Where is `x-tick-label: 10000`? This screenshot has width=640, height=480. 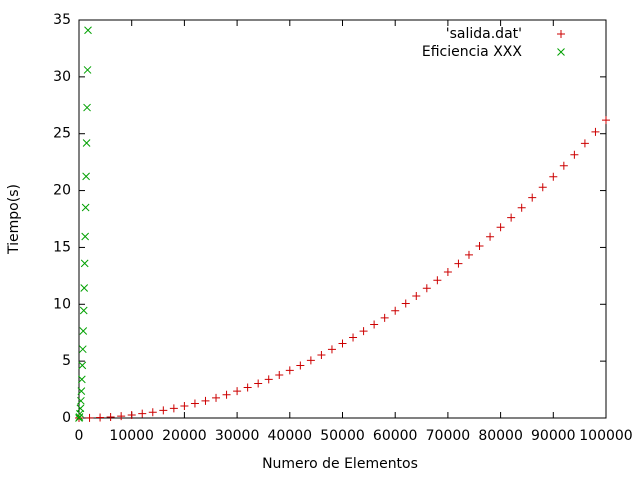 x-tick-label: 10000 is located at coordinates (131, 436).